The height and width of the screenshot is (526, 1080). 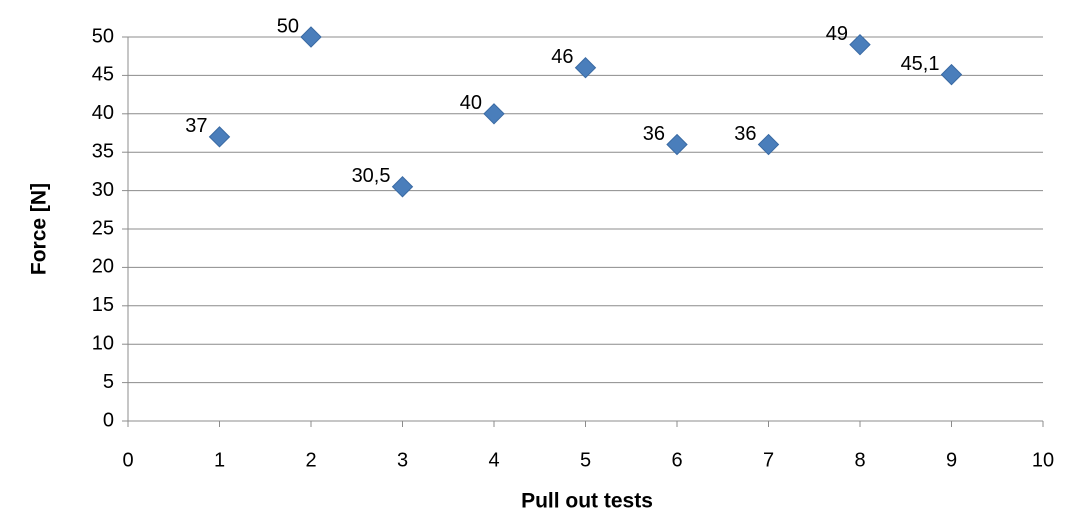 I want to click on x-tick-label: 2, so click(x=310, y=460).